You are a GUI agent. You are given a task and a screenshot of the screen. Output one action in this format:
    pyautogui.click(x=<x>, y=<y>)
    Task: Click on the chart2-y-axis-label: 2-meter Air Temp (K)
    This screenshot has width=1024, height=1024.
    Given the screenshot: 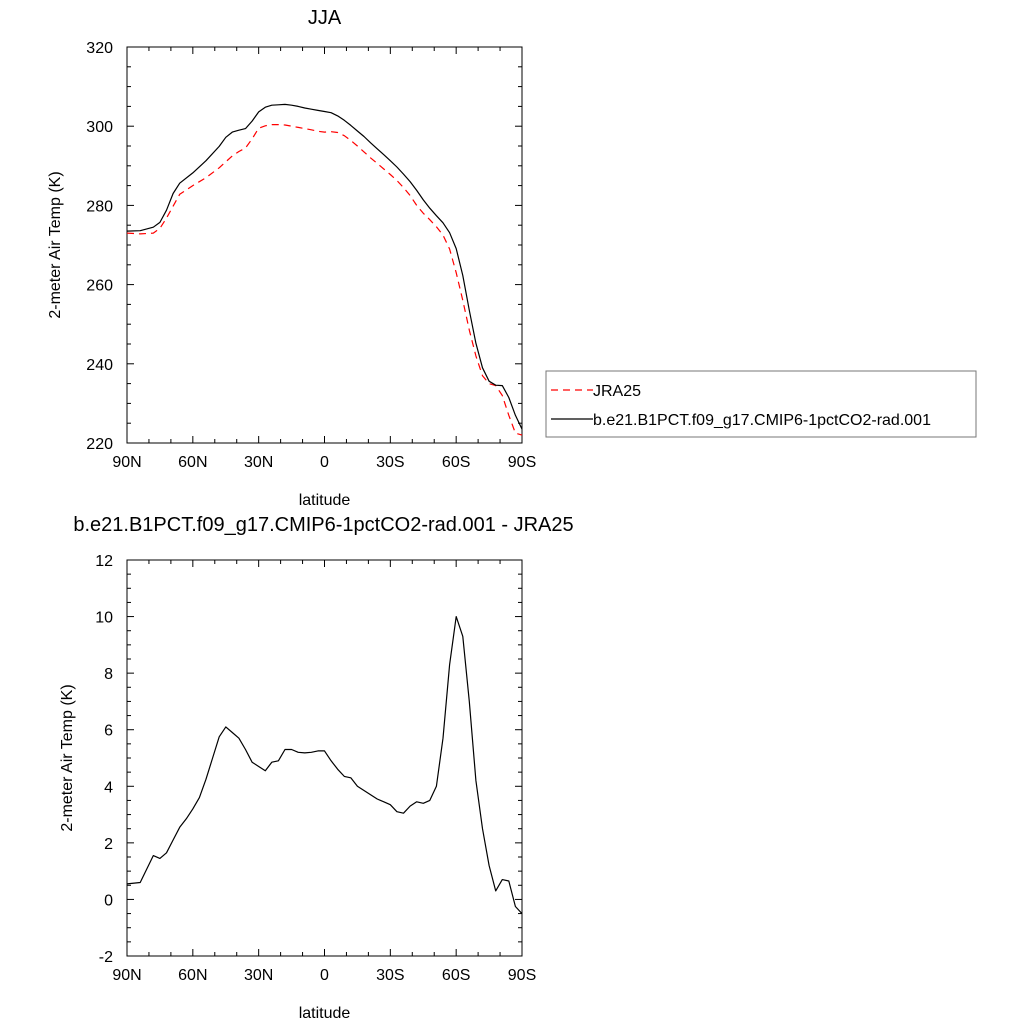 What is the action you would take?
    pyautogui.click(x=67, y=757)
    